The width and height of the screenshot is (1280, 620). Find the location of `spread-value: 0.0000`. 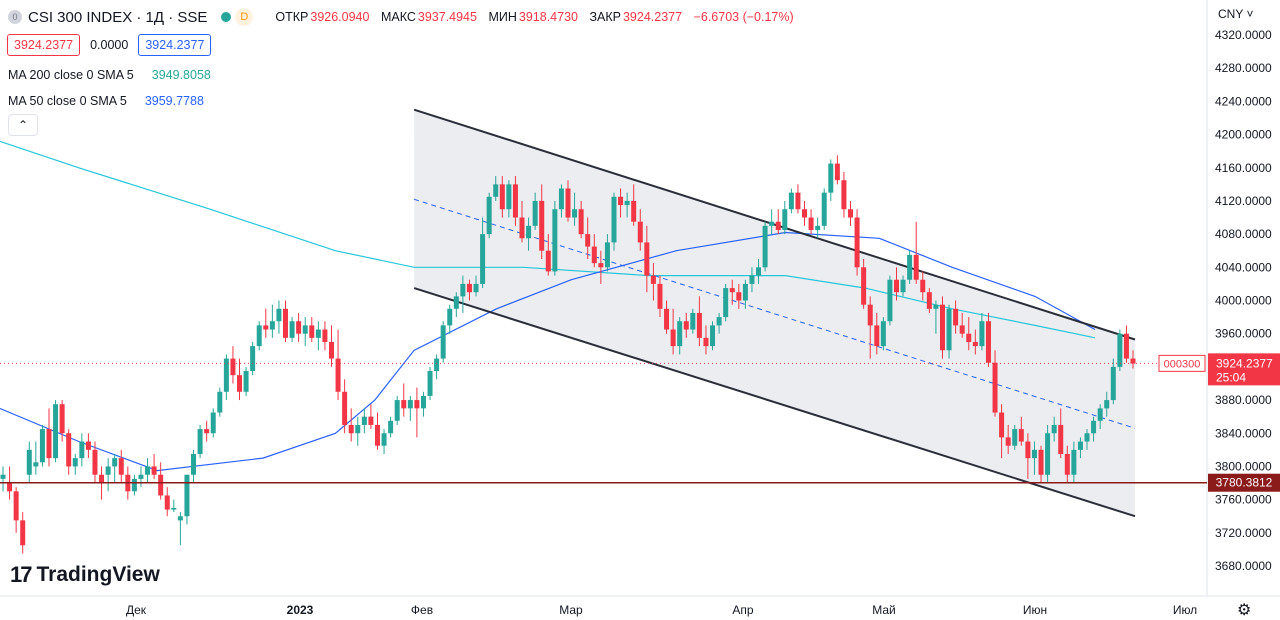

spread-value: 0.0000 is located at coordinates (109, 45).